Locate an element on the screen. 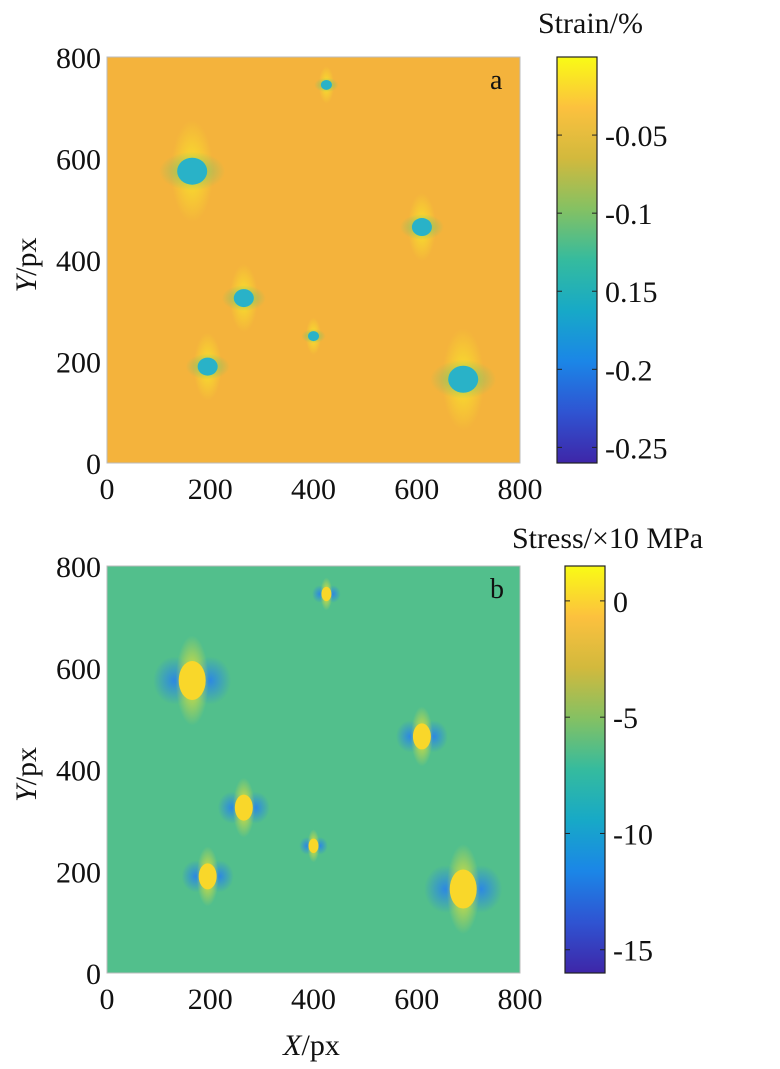  panel-a-y-axis-unit: /px is located at coordinates (26, 256).